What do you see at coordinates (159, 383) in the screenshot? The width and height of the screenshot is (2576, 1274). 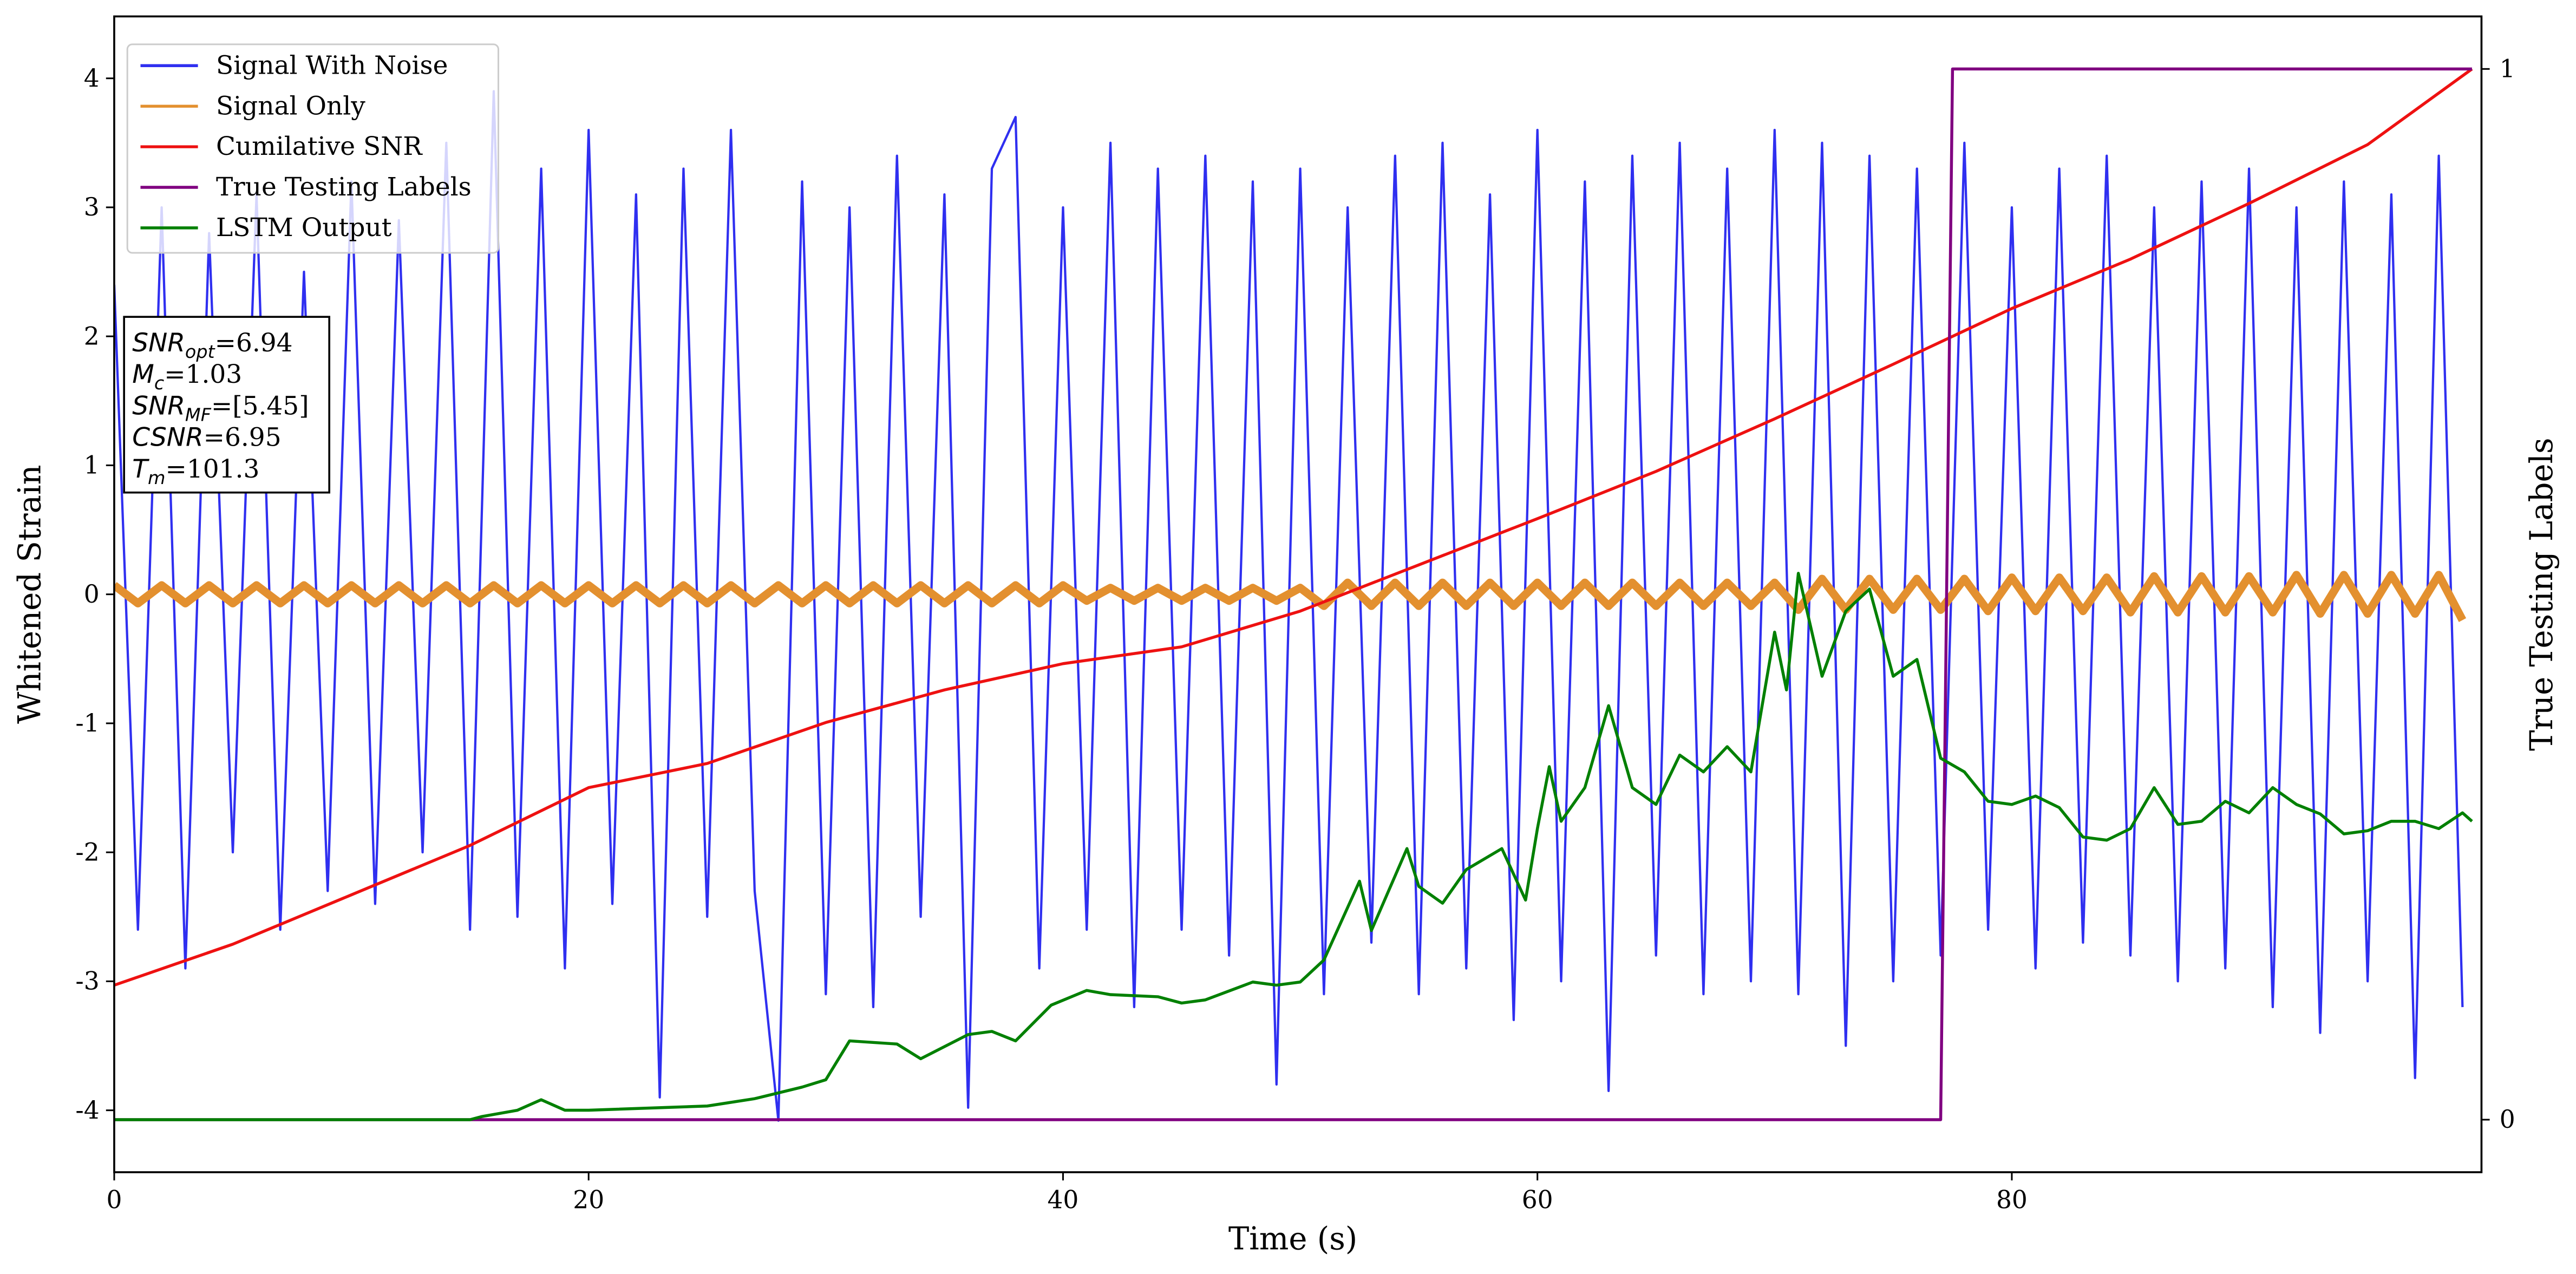 I see `annotation-subscript: c` at bounding box center [159, 383].